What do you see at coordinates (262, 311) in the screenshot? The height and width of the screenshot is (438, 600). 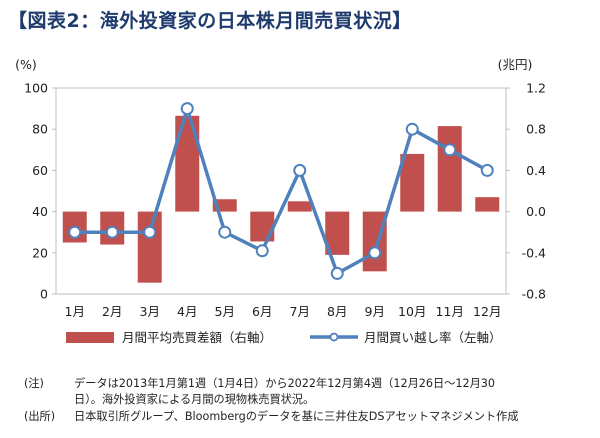 I see `x-tick-label: 6月` at bounding box center [262, 311].